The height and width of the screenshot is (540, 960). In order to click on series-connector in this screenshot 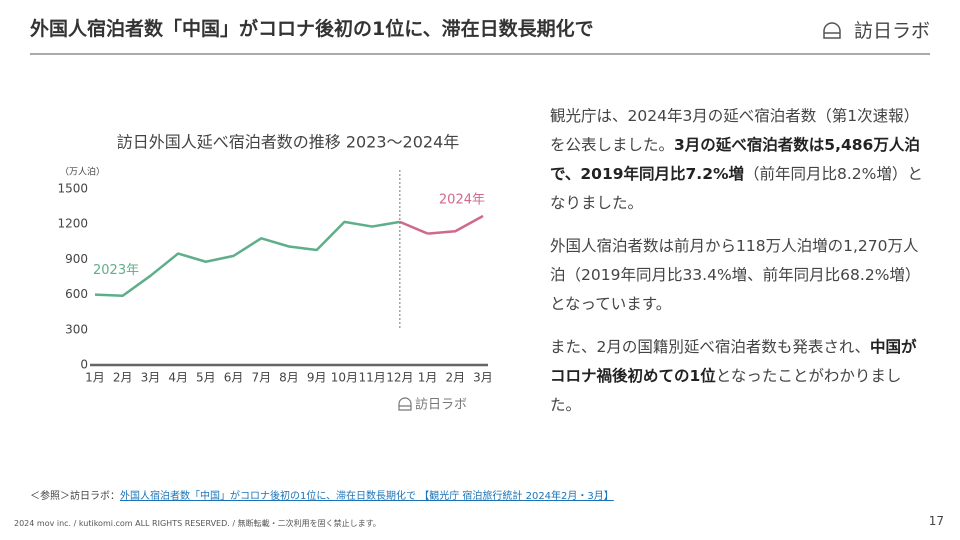, I will do `click(414, 227)`.